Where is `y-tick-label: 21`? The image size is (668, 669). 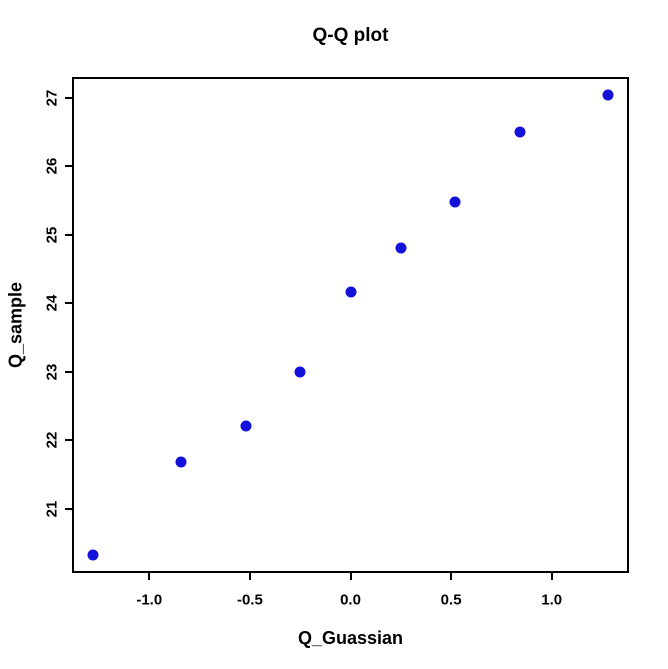 y-tick-label: 21 is located at coordinates (52, 508).